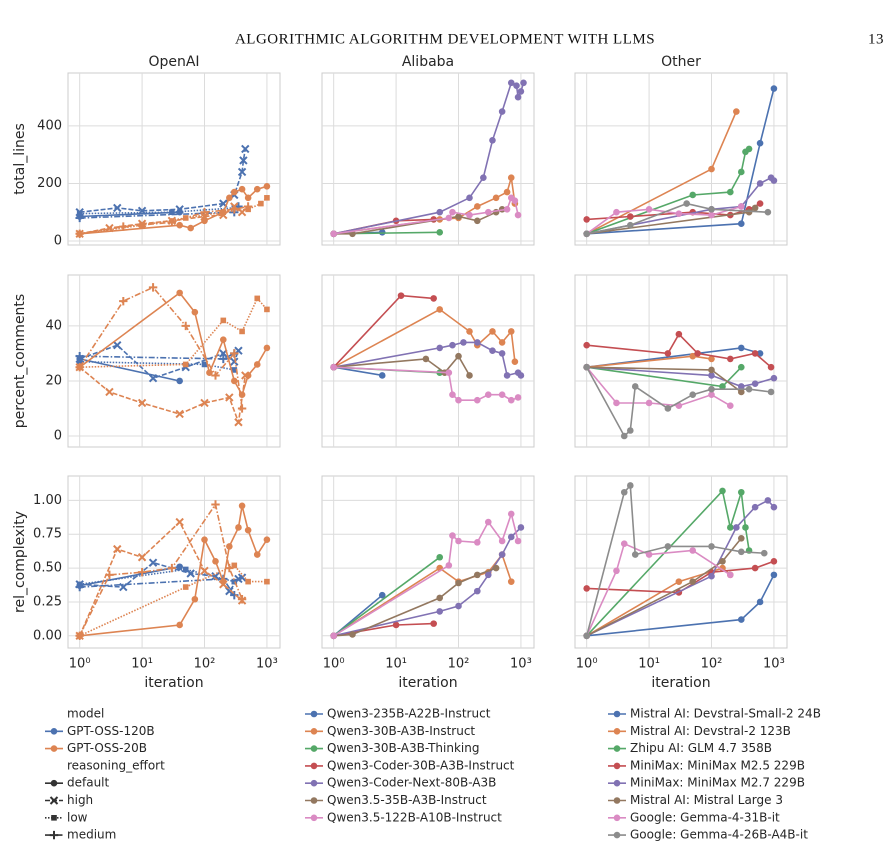 Image resolution: width=892 pixels, height=845 pixels. What do you see at coordinates (85, 714) in the screenshot?
I see `legend-title: model` at bounding box center [85, 714].